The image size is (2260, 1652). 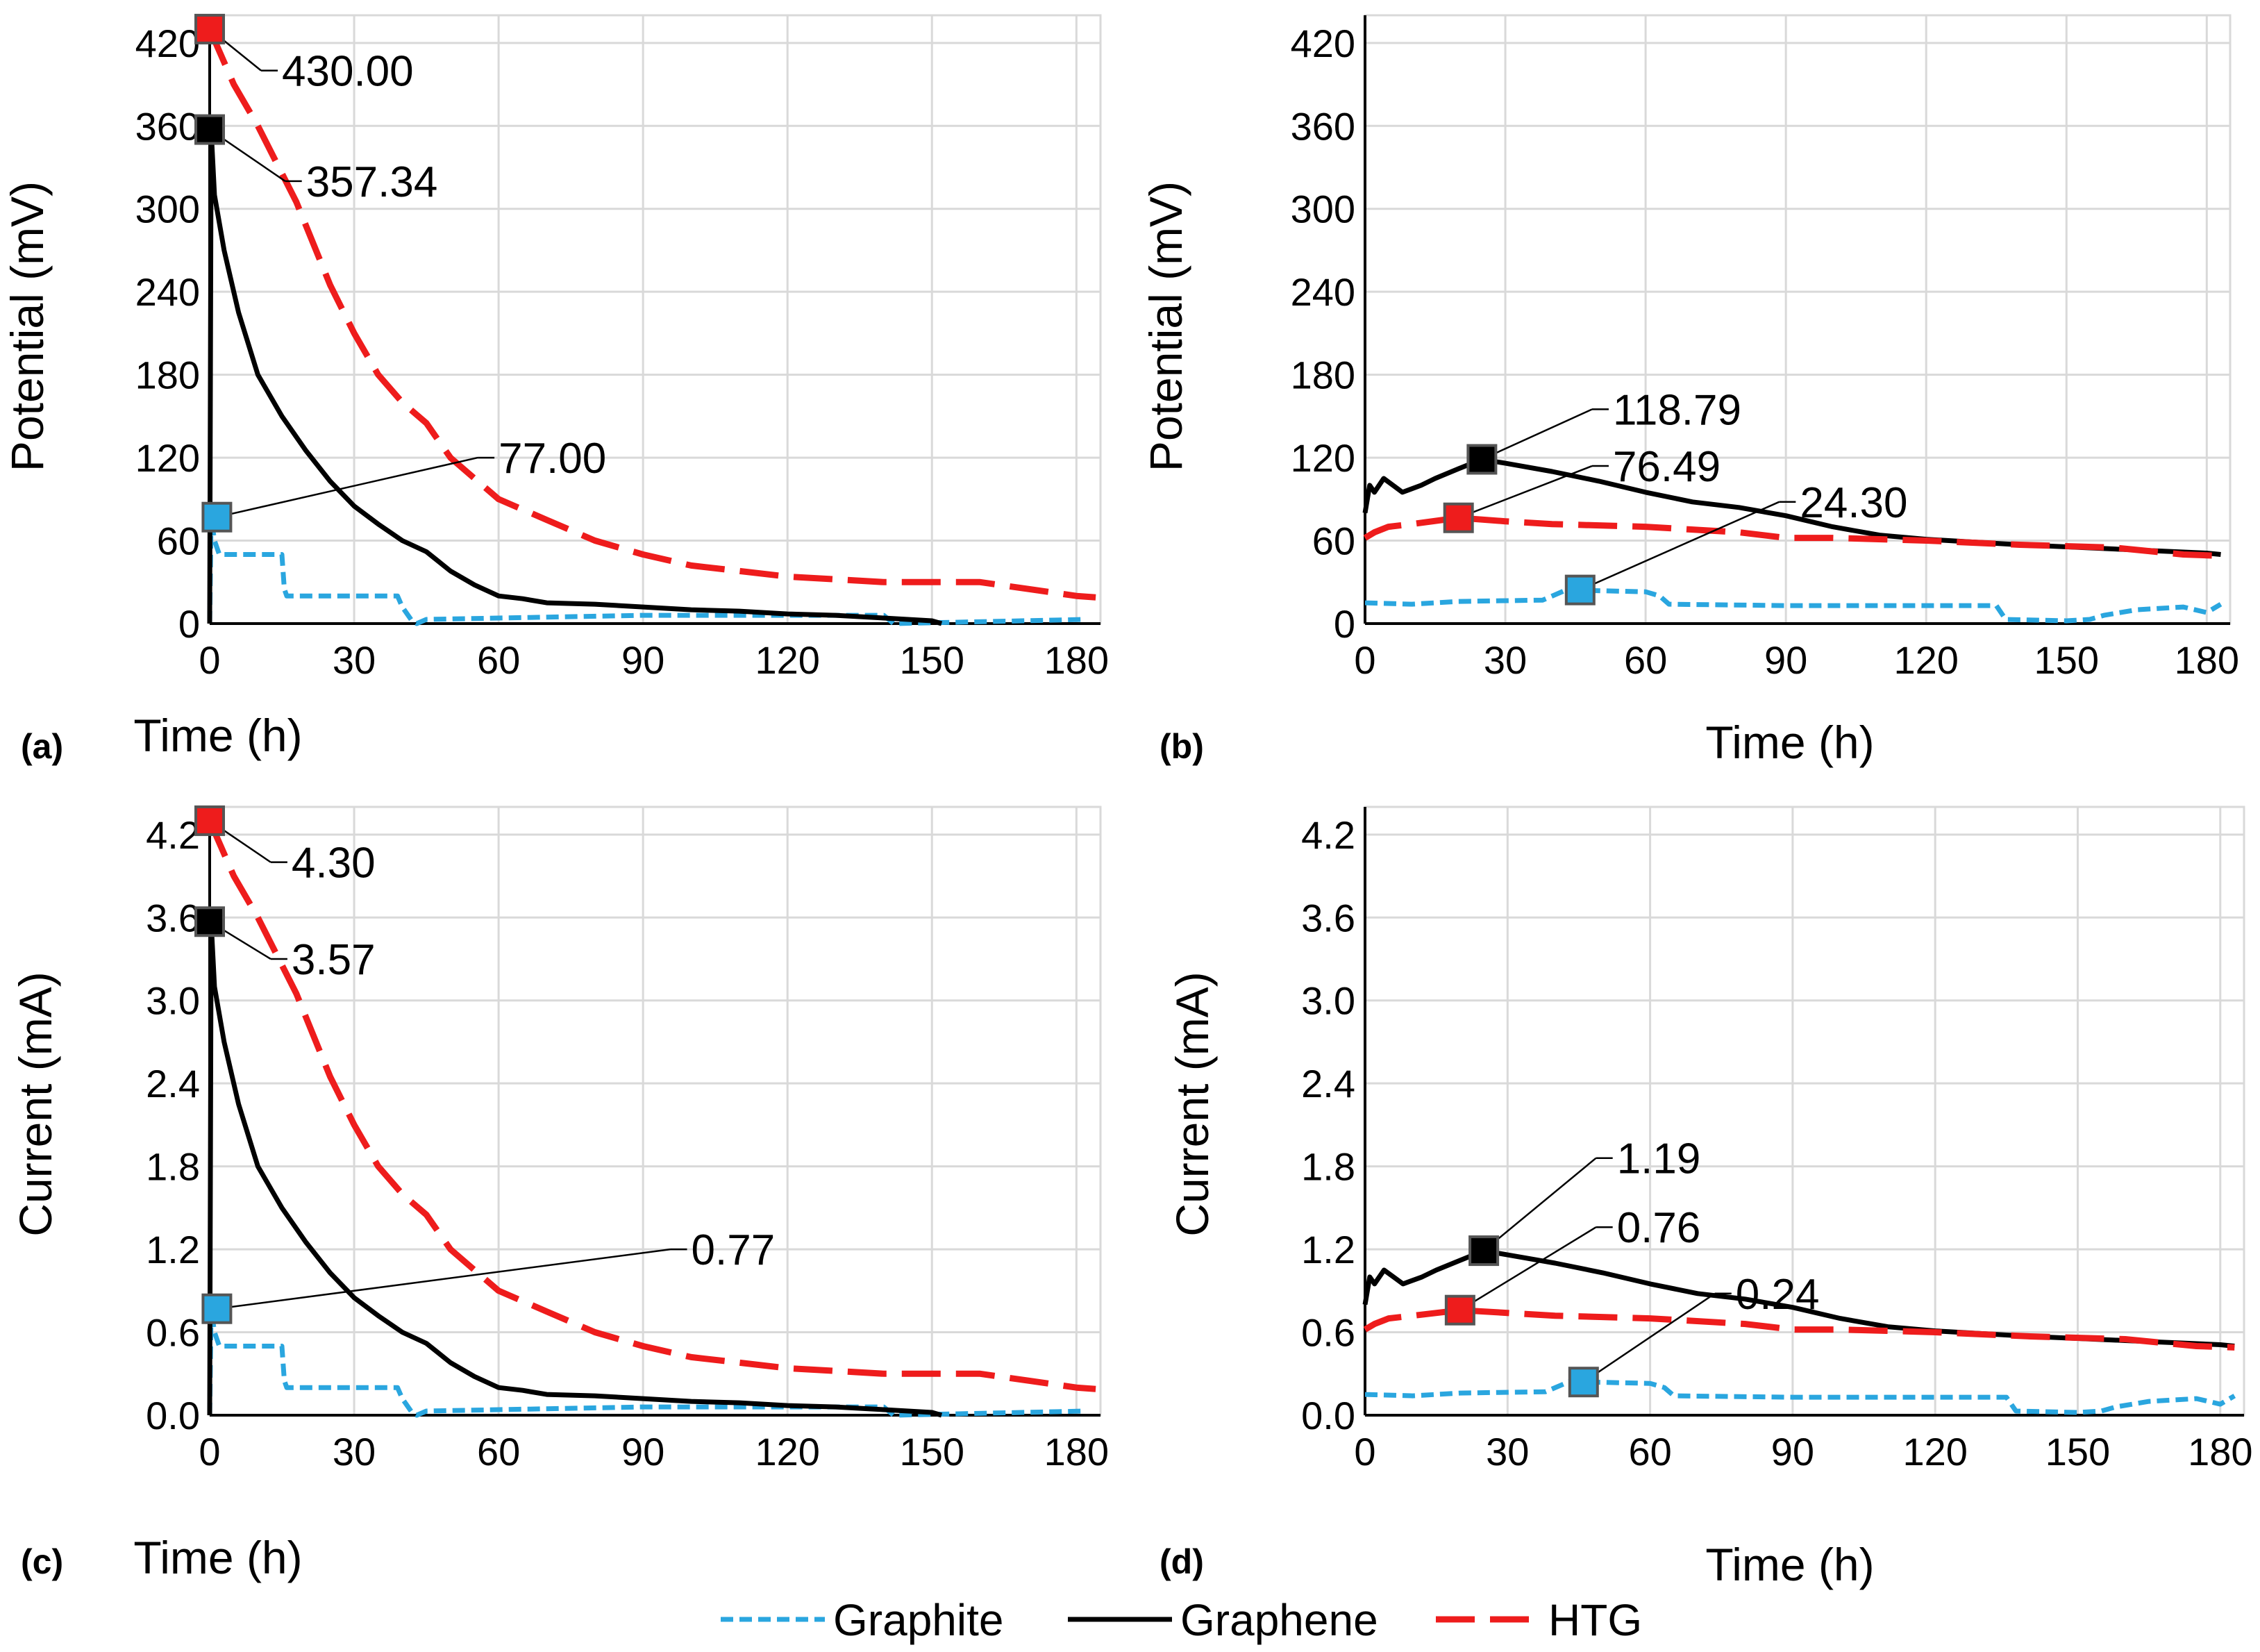 I want to click on callout-label-graphite: 77.00, so click(x=552, y=459).